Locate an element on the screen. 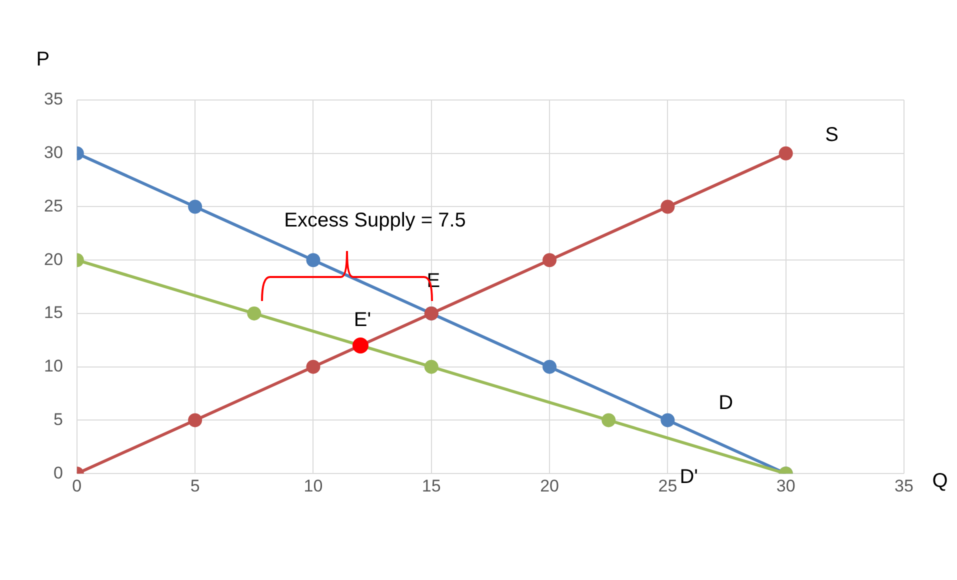 The image size is (957, 580). y-axis-title: P is located at coordinates (43, 59).